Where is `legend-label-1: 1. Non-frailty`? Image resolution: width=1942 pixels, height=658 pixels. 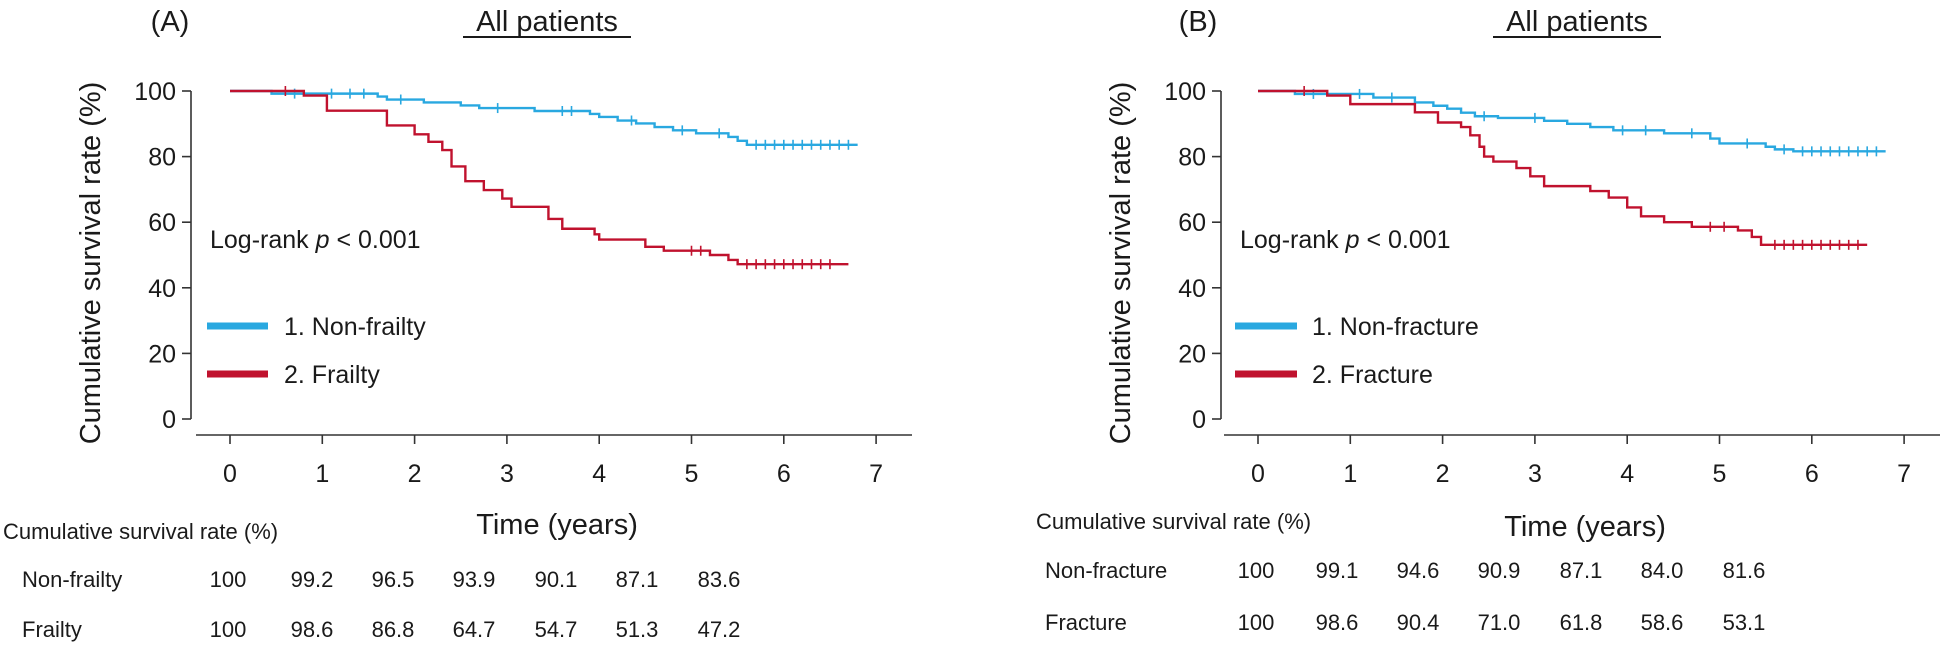
legend-label-1: 1. Non-frailty is located at coordinates (355, 327).